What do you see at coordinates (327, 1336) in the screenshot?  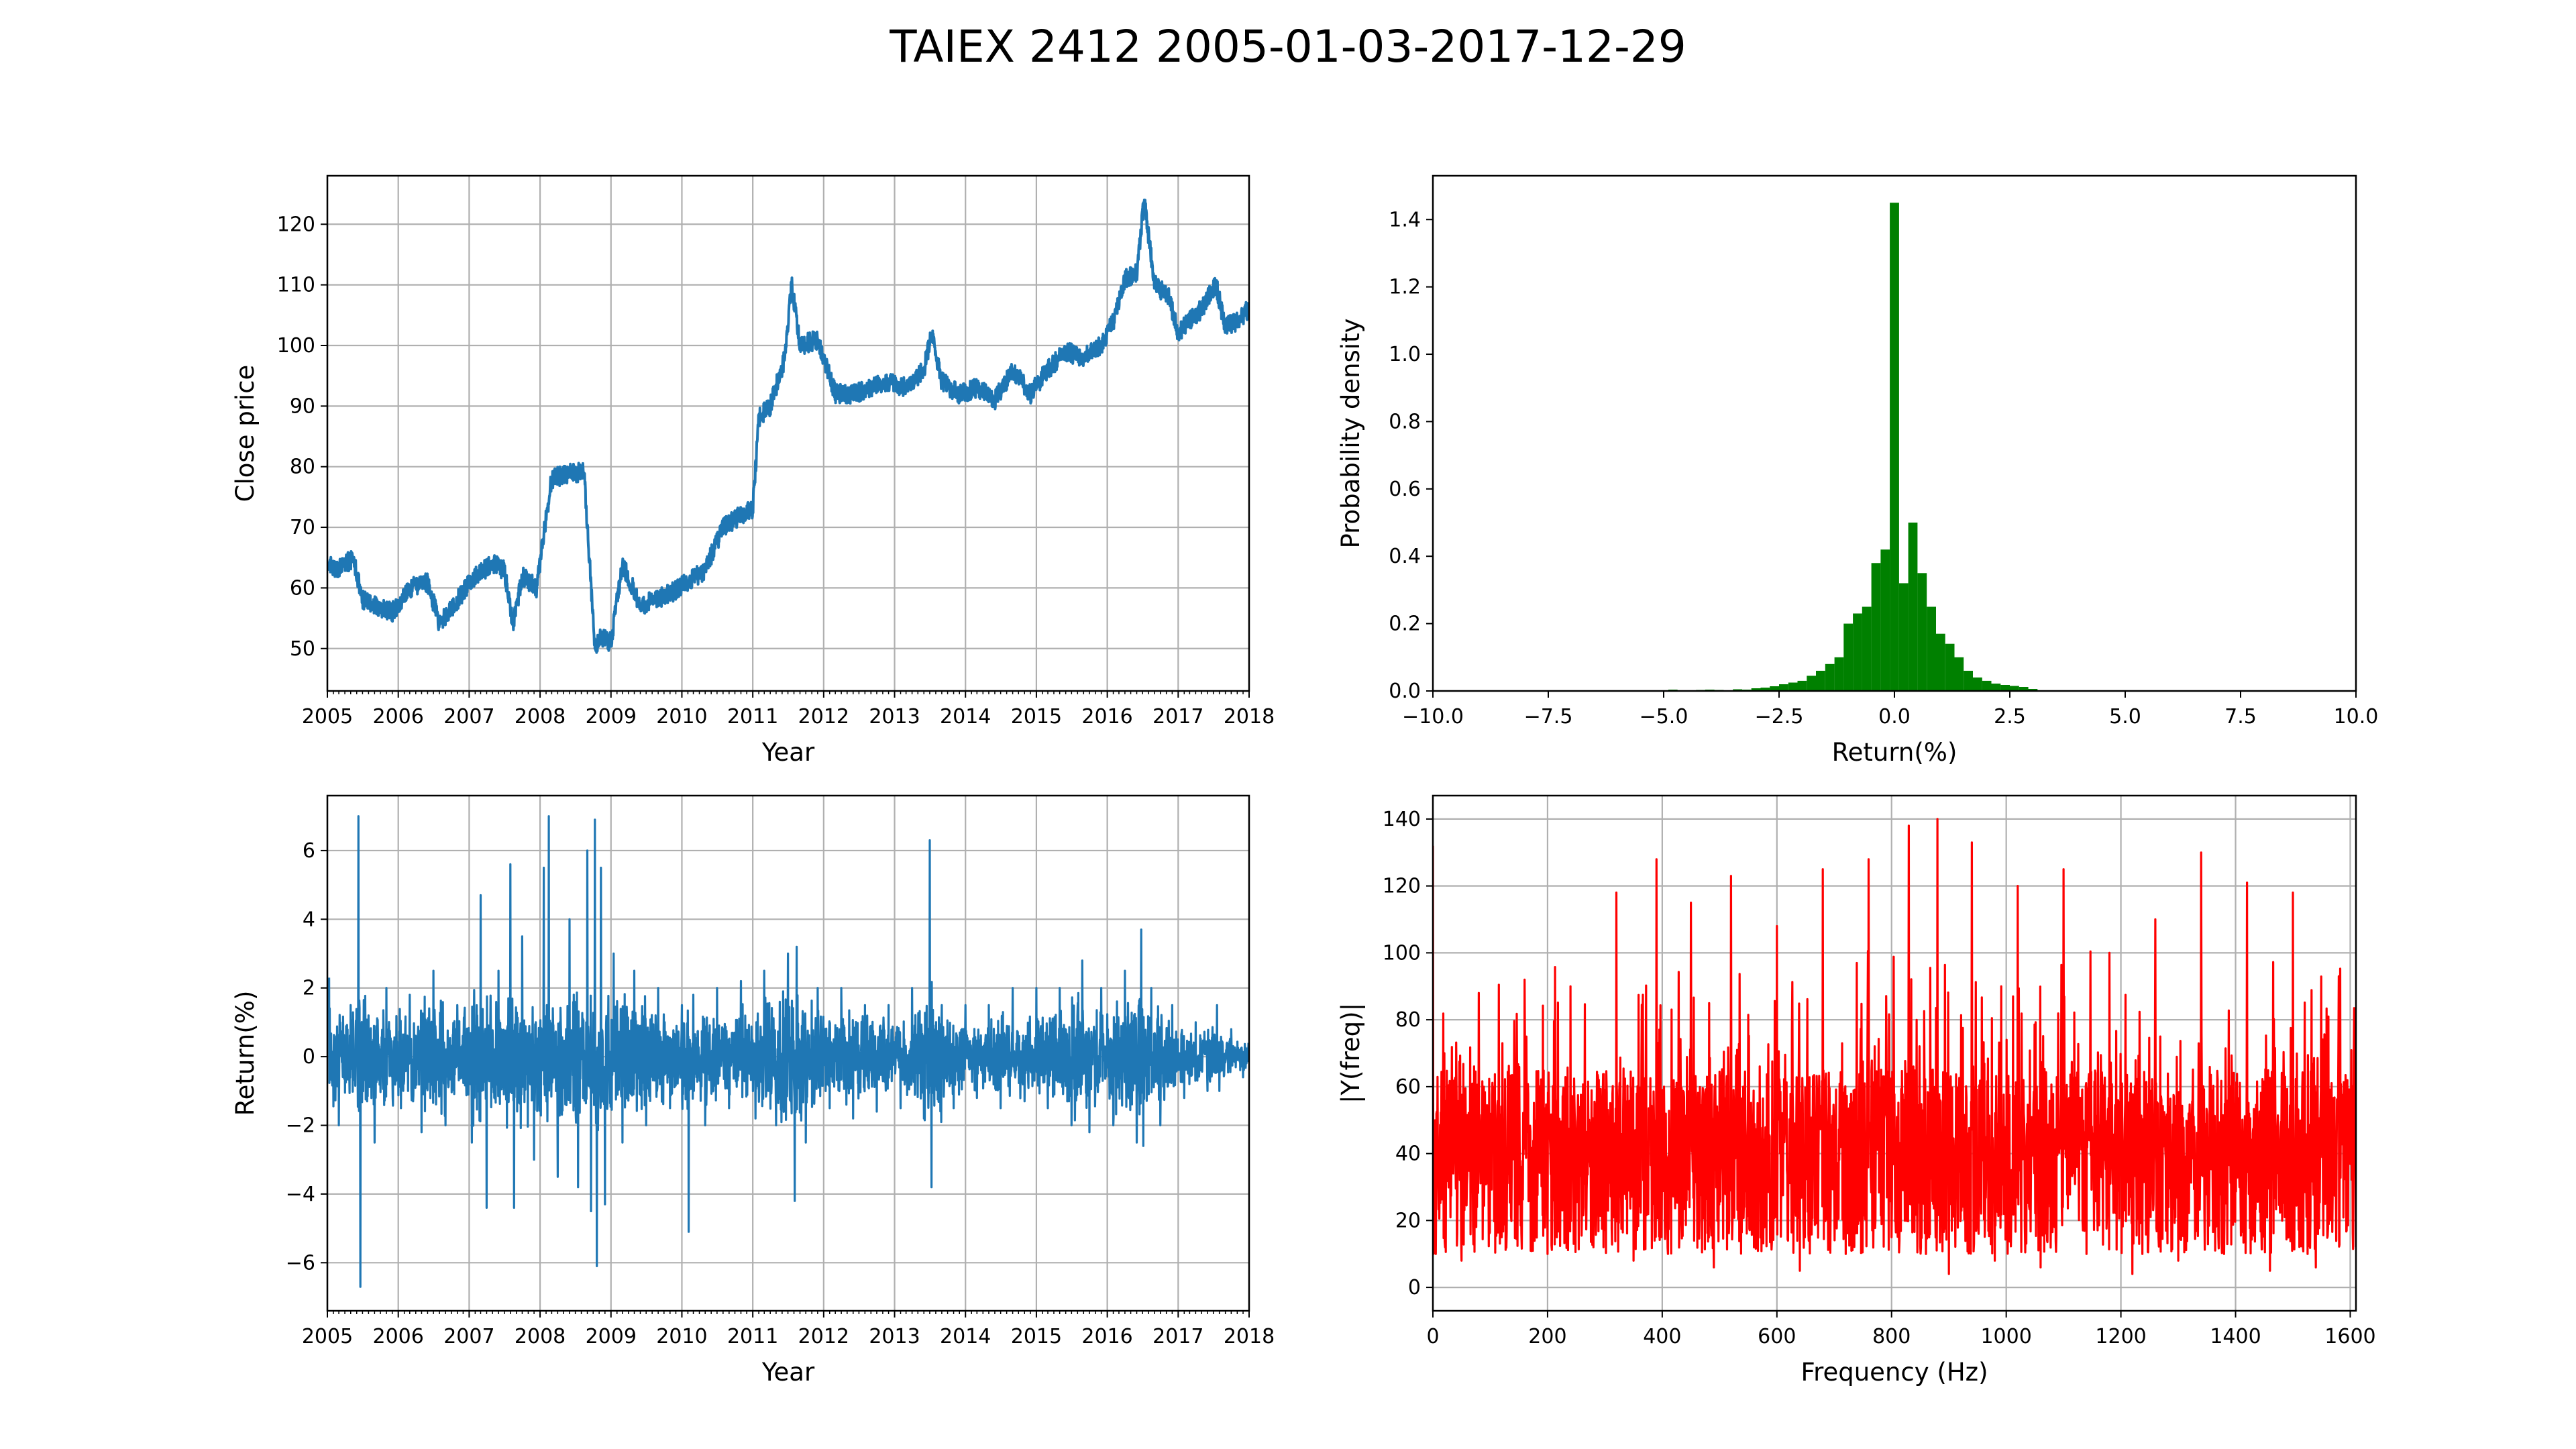 I see `returns-x-tick-label: 2005` at bounding box center [327, 1336].